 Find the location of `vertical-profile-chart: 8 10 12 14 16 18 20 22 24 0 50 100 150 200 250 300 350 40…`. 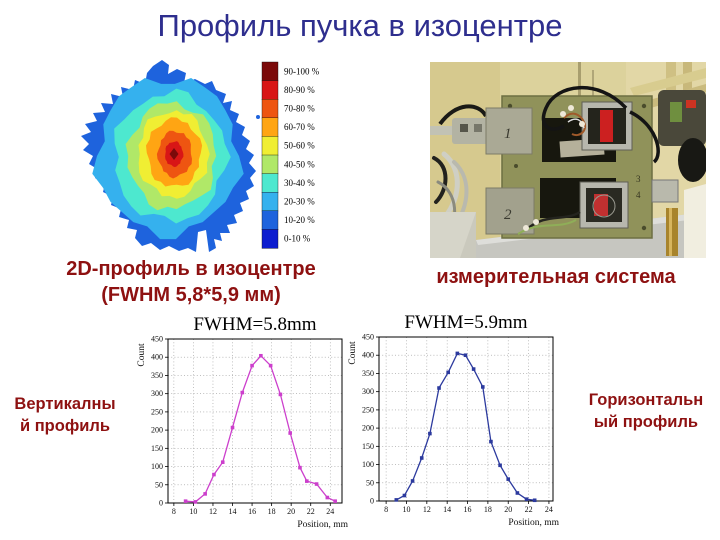

vertical-profile-chart: 8 10 12 14 16 18 20 22 24 0 50 100 150 200 250 300 350 40… is located at coordinates (243, 425).